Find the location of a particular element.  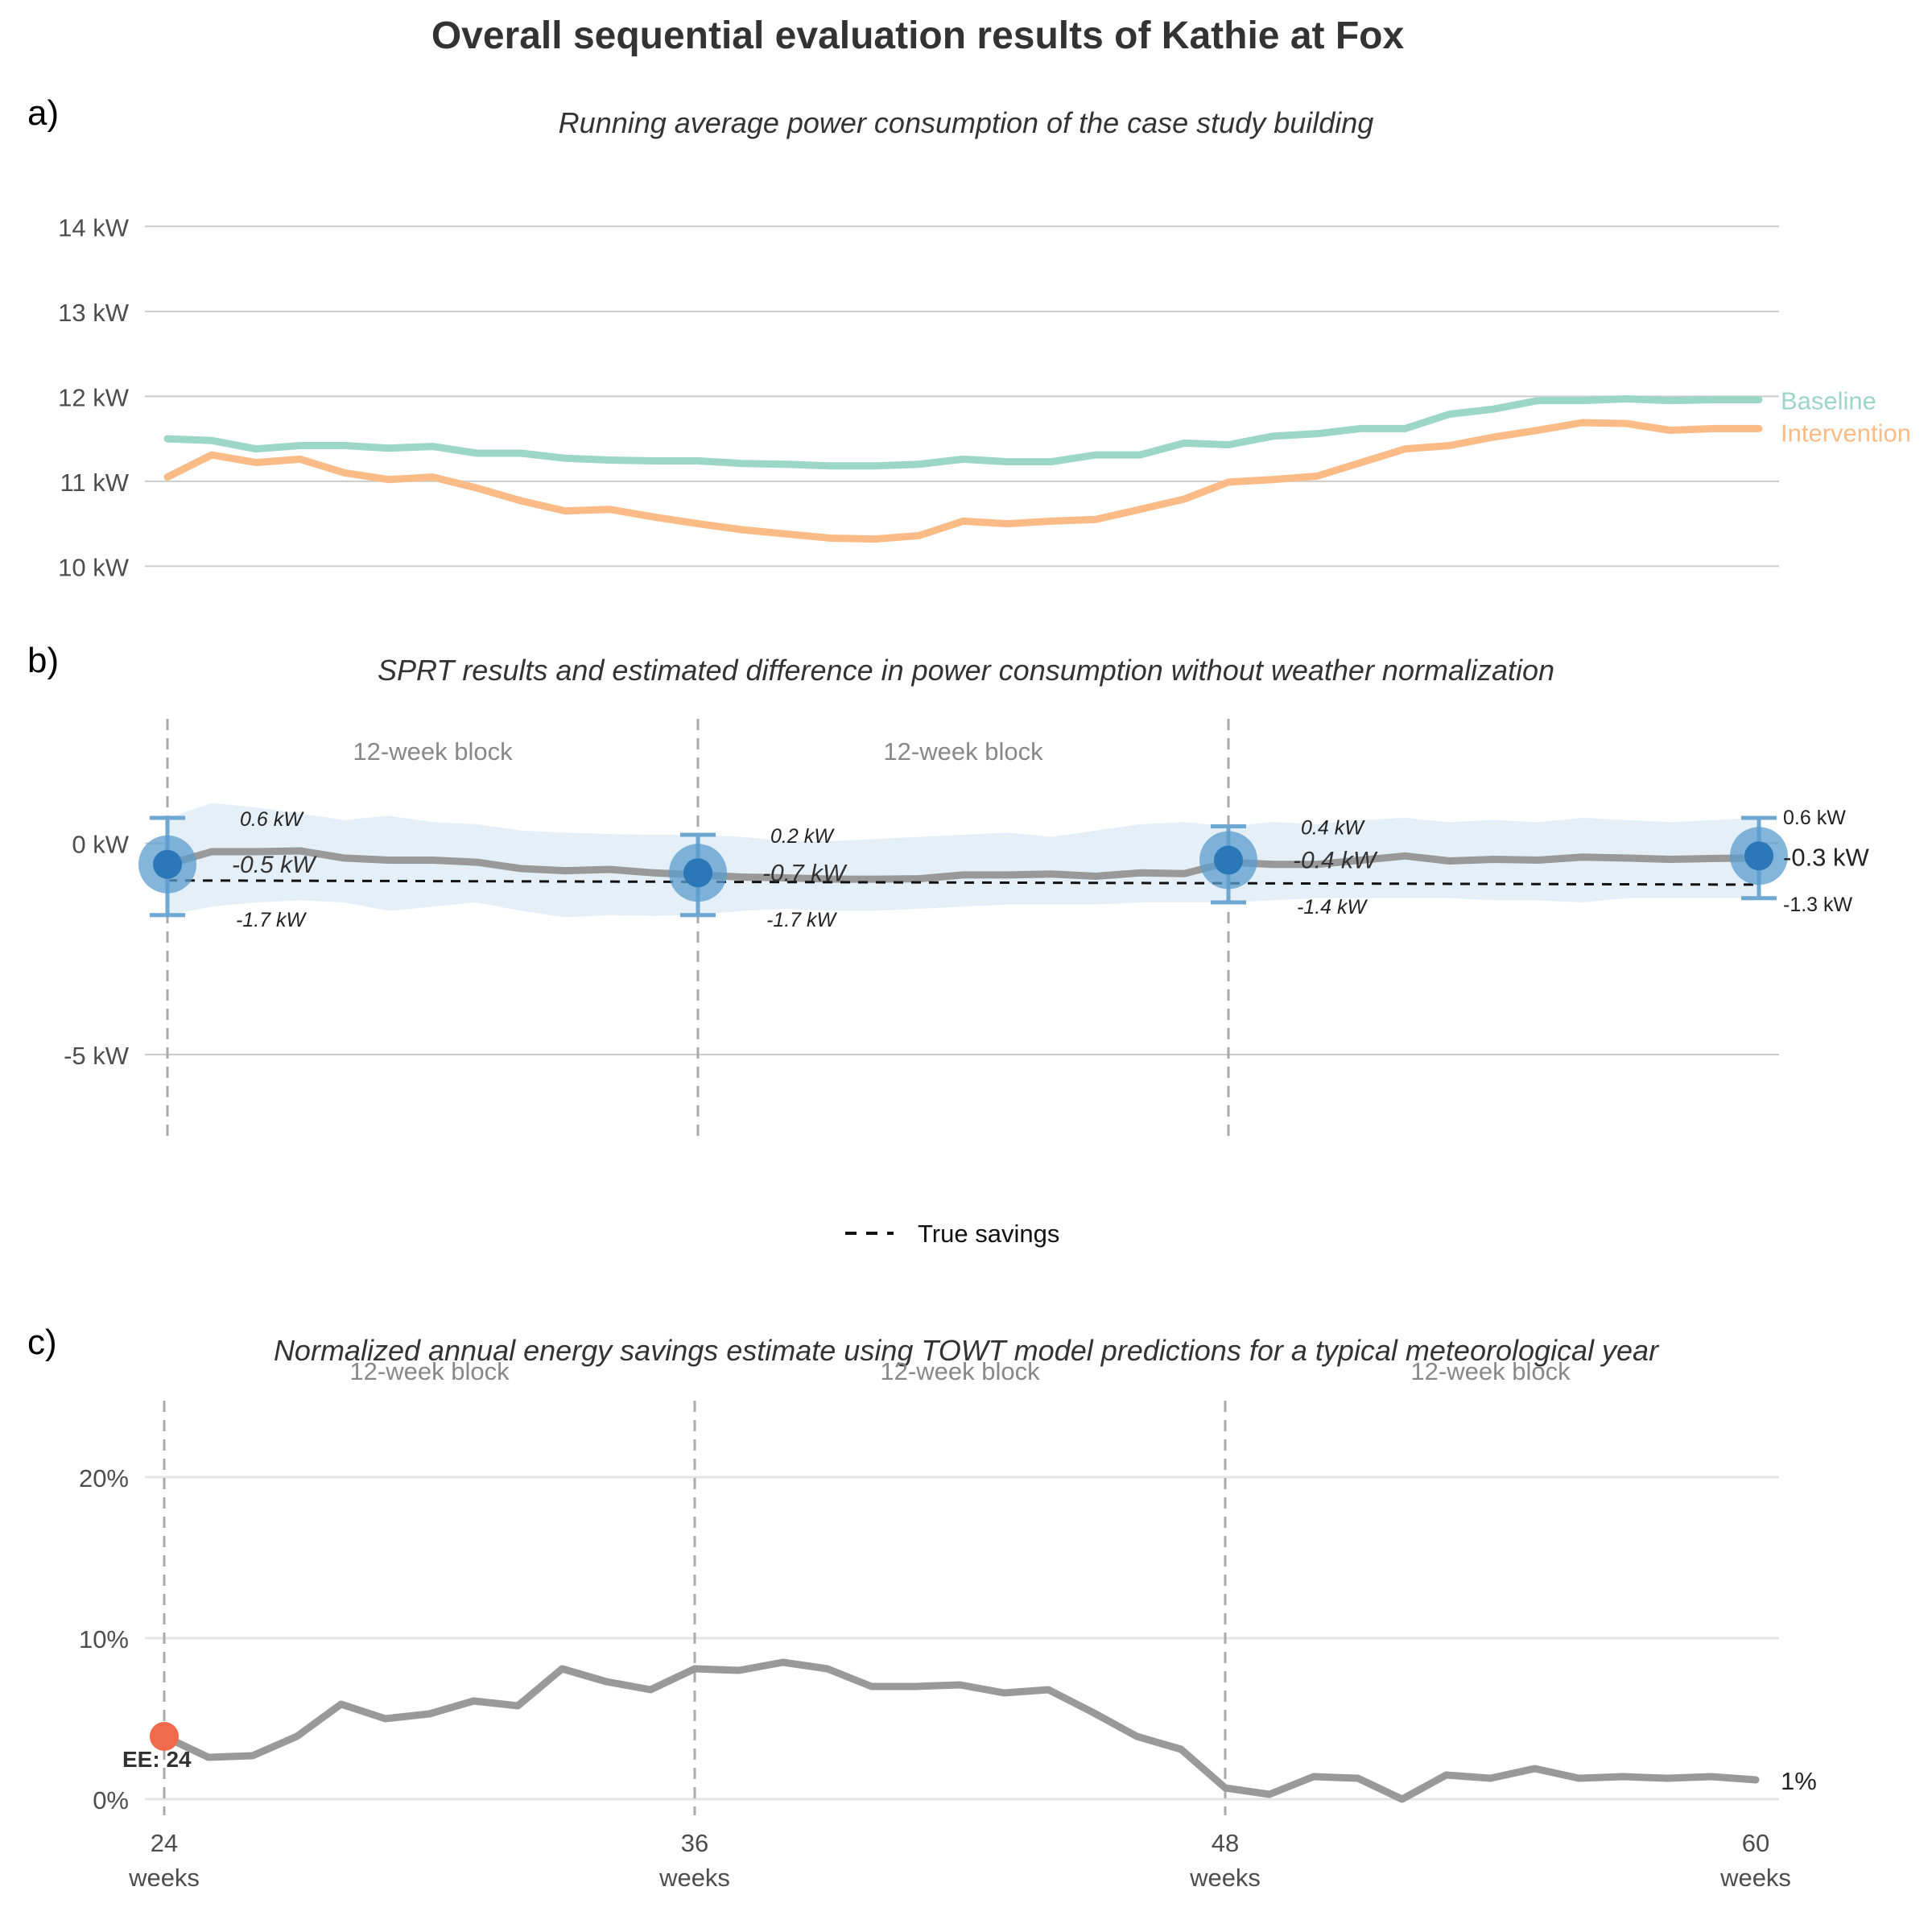

savings-line is located at coordinates (960, 1730).